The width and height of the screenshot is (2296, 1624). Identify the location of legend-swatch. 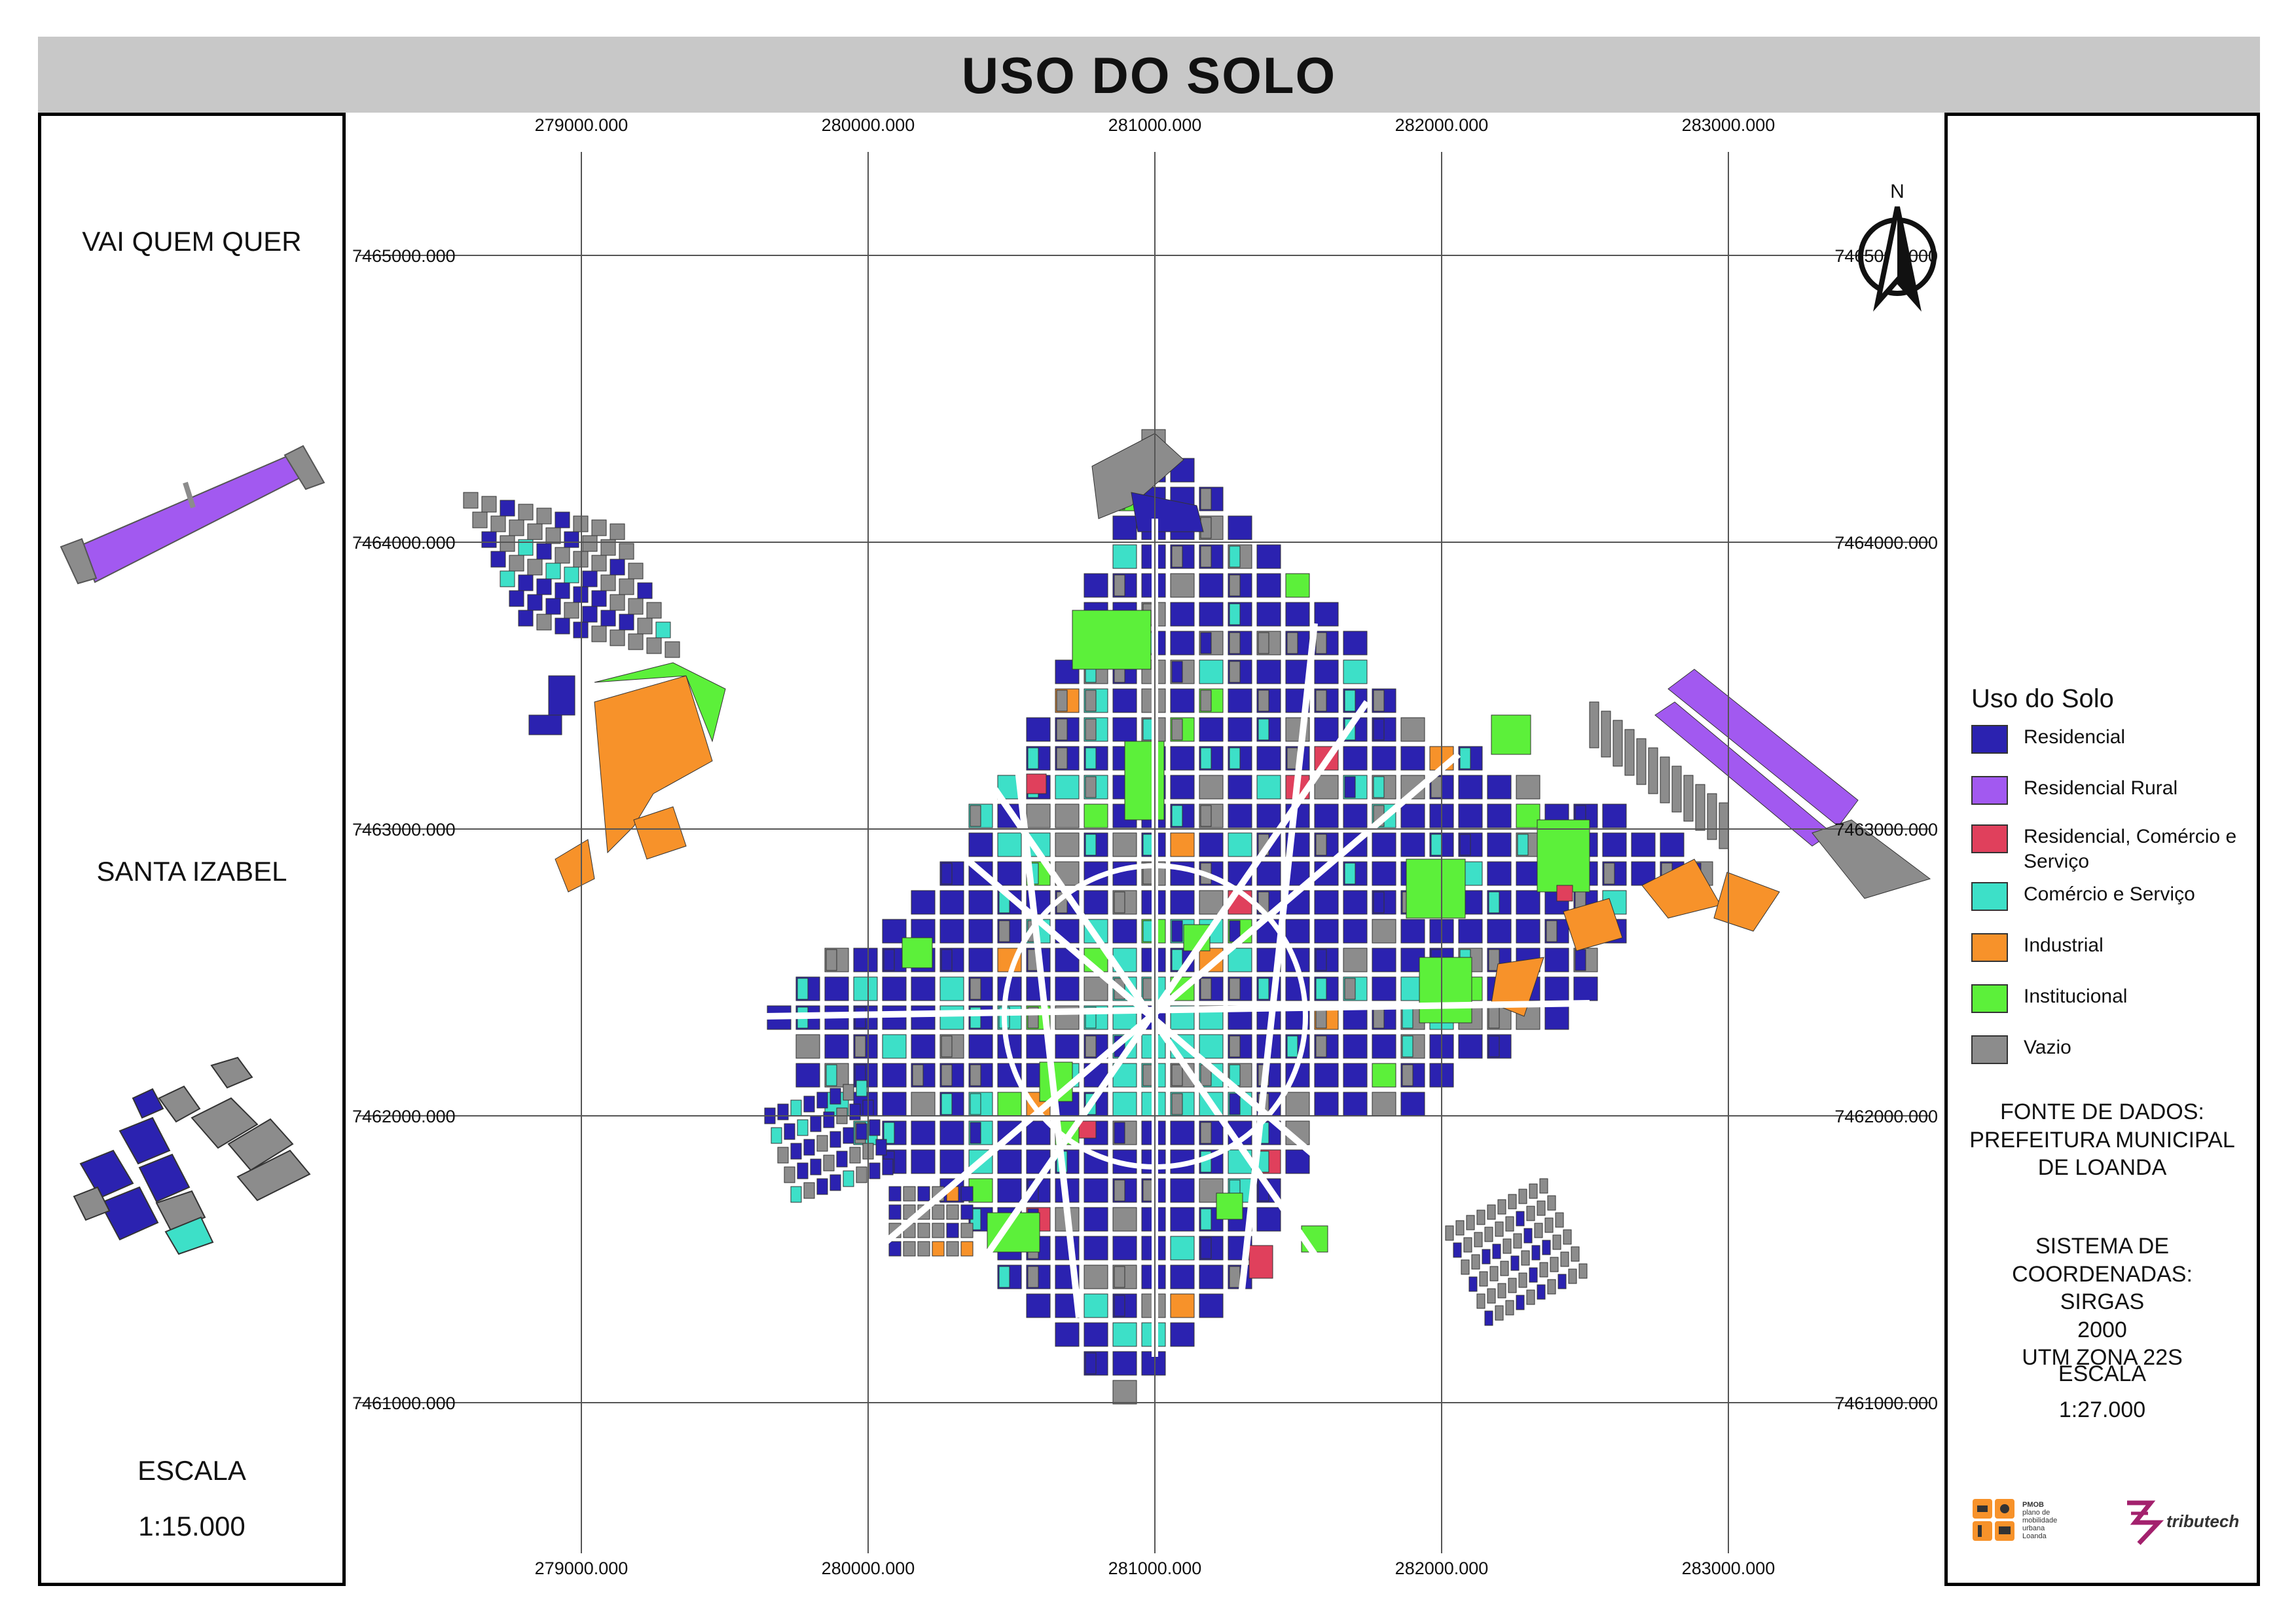
(1989, 790).